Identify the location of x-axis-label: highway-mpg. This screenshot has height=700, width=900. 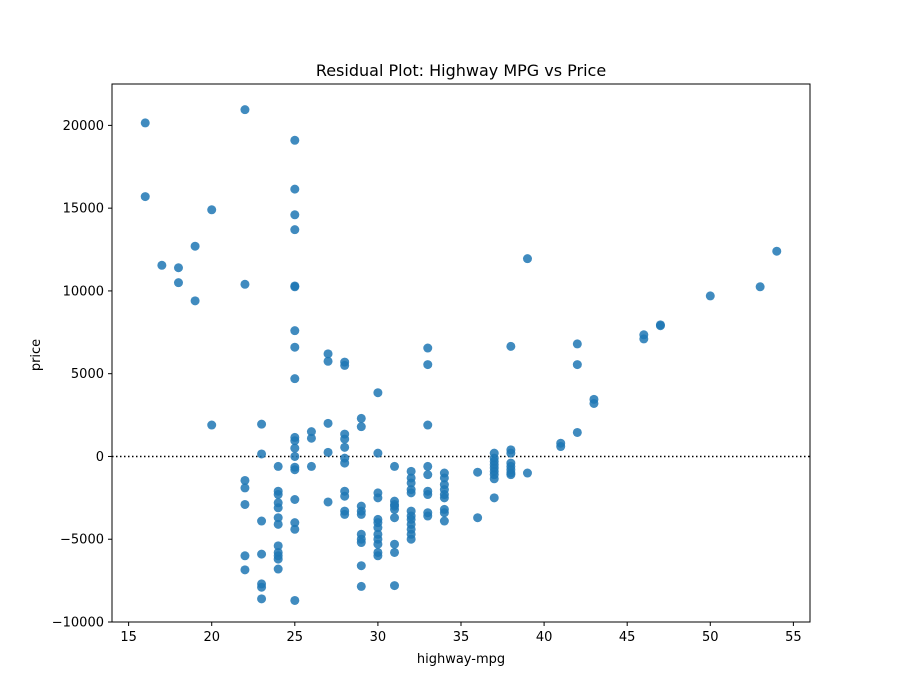
(461, 659).